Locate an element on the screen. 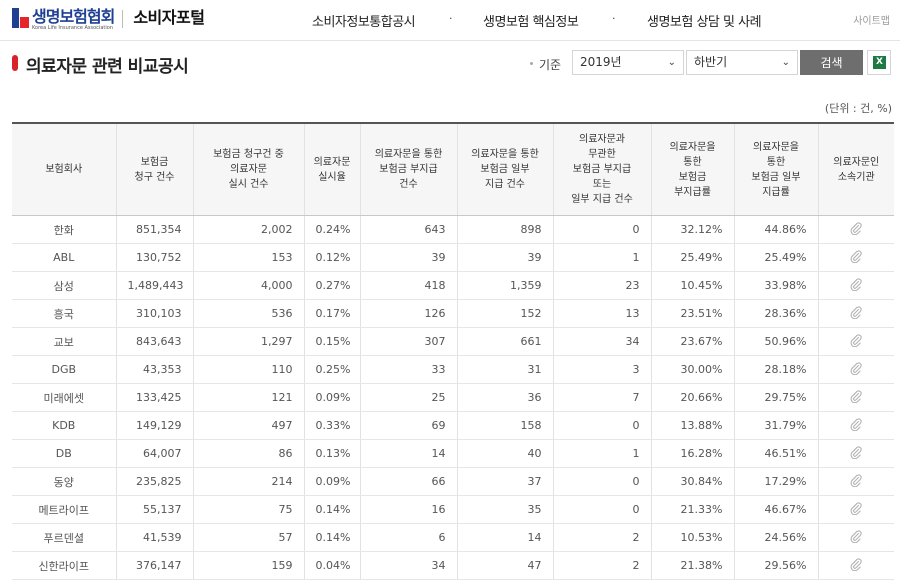 The image size is (900, 581). excel-download-button: X is located at coordinates (879, 62).